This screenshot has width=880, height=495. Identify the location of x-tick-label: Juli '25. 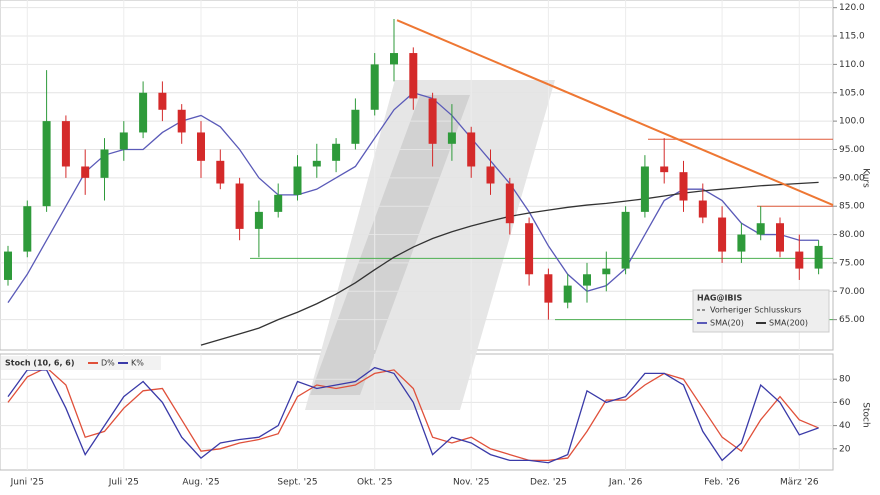
(123, 483).